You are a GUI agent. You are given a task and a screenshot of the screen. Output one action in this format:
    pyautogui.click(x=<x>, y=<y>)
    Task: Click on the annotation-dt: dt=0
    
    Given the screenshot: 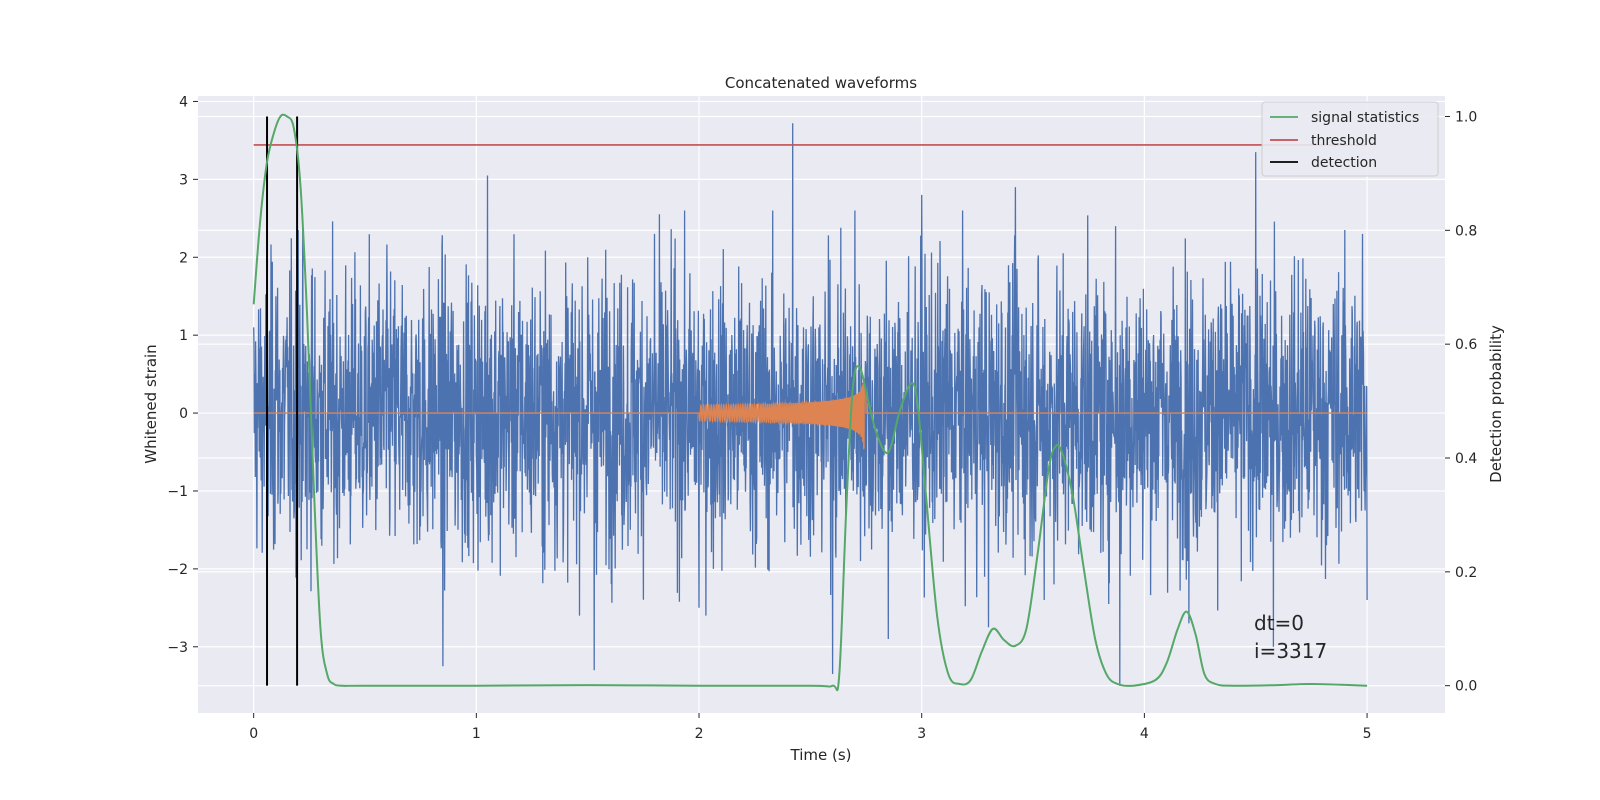 What is the action you would take?
    pyautogui.click(x=1279, y=623)
    